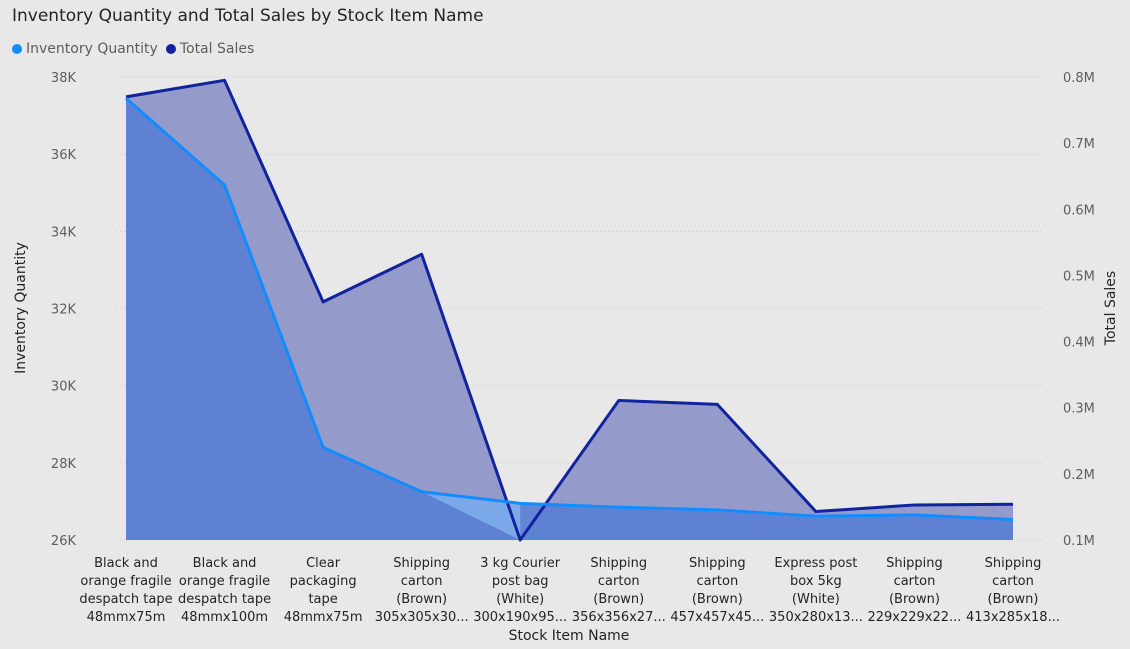 The height and width of the screenshot is (649, 1130). I want to click on legend-label-total-sales: Total Sales, so click(217, 49).